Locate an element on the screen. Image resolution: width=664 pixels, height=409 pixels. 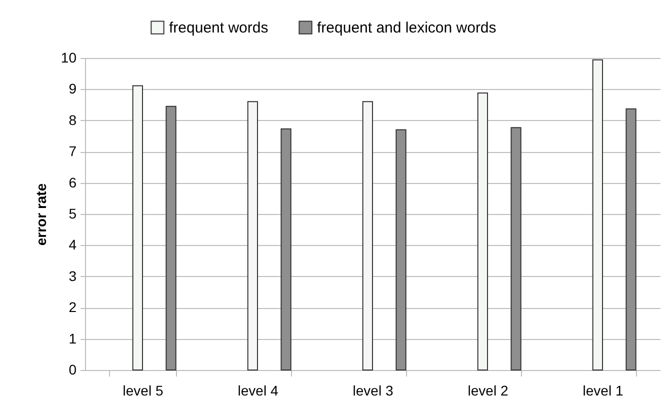
y-tick-label: 4 is located at coordinates (72, 244).